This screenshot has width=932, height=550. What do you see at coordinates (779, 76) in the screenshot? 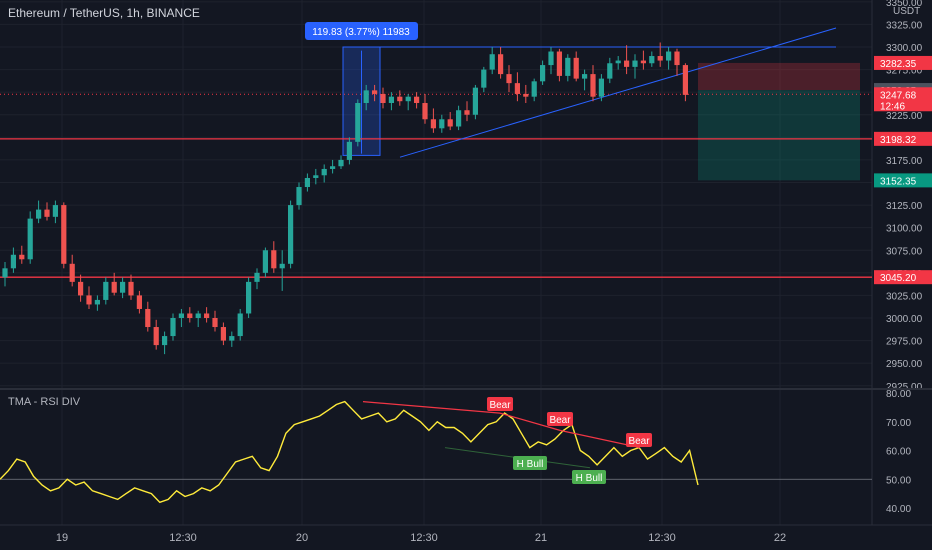
I see `stop-loss-zone` at bounding box center [779, 76].